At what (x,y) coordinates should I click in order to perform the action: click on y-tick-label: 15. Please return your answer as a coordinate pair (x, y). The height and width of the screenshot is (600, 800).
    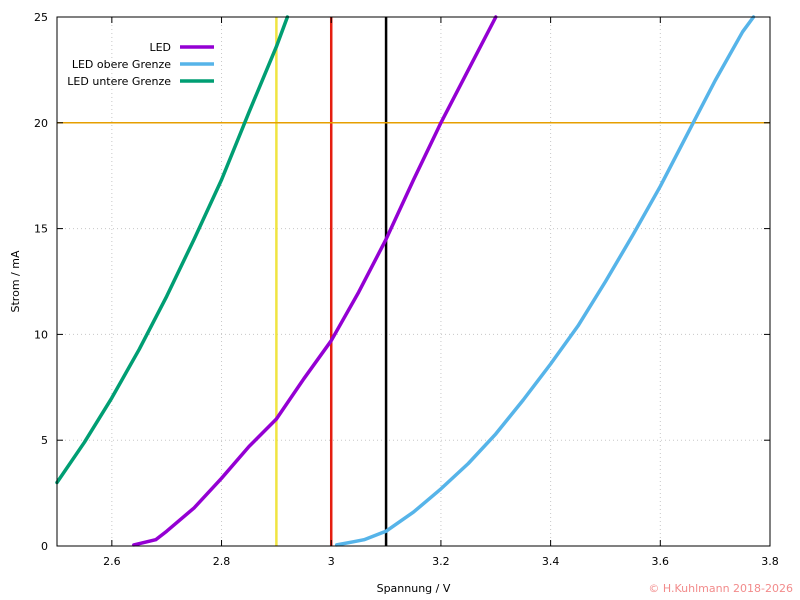
    Looking at the image, I should click on (41, 229).